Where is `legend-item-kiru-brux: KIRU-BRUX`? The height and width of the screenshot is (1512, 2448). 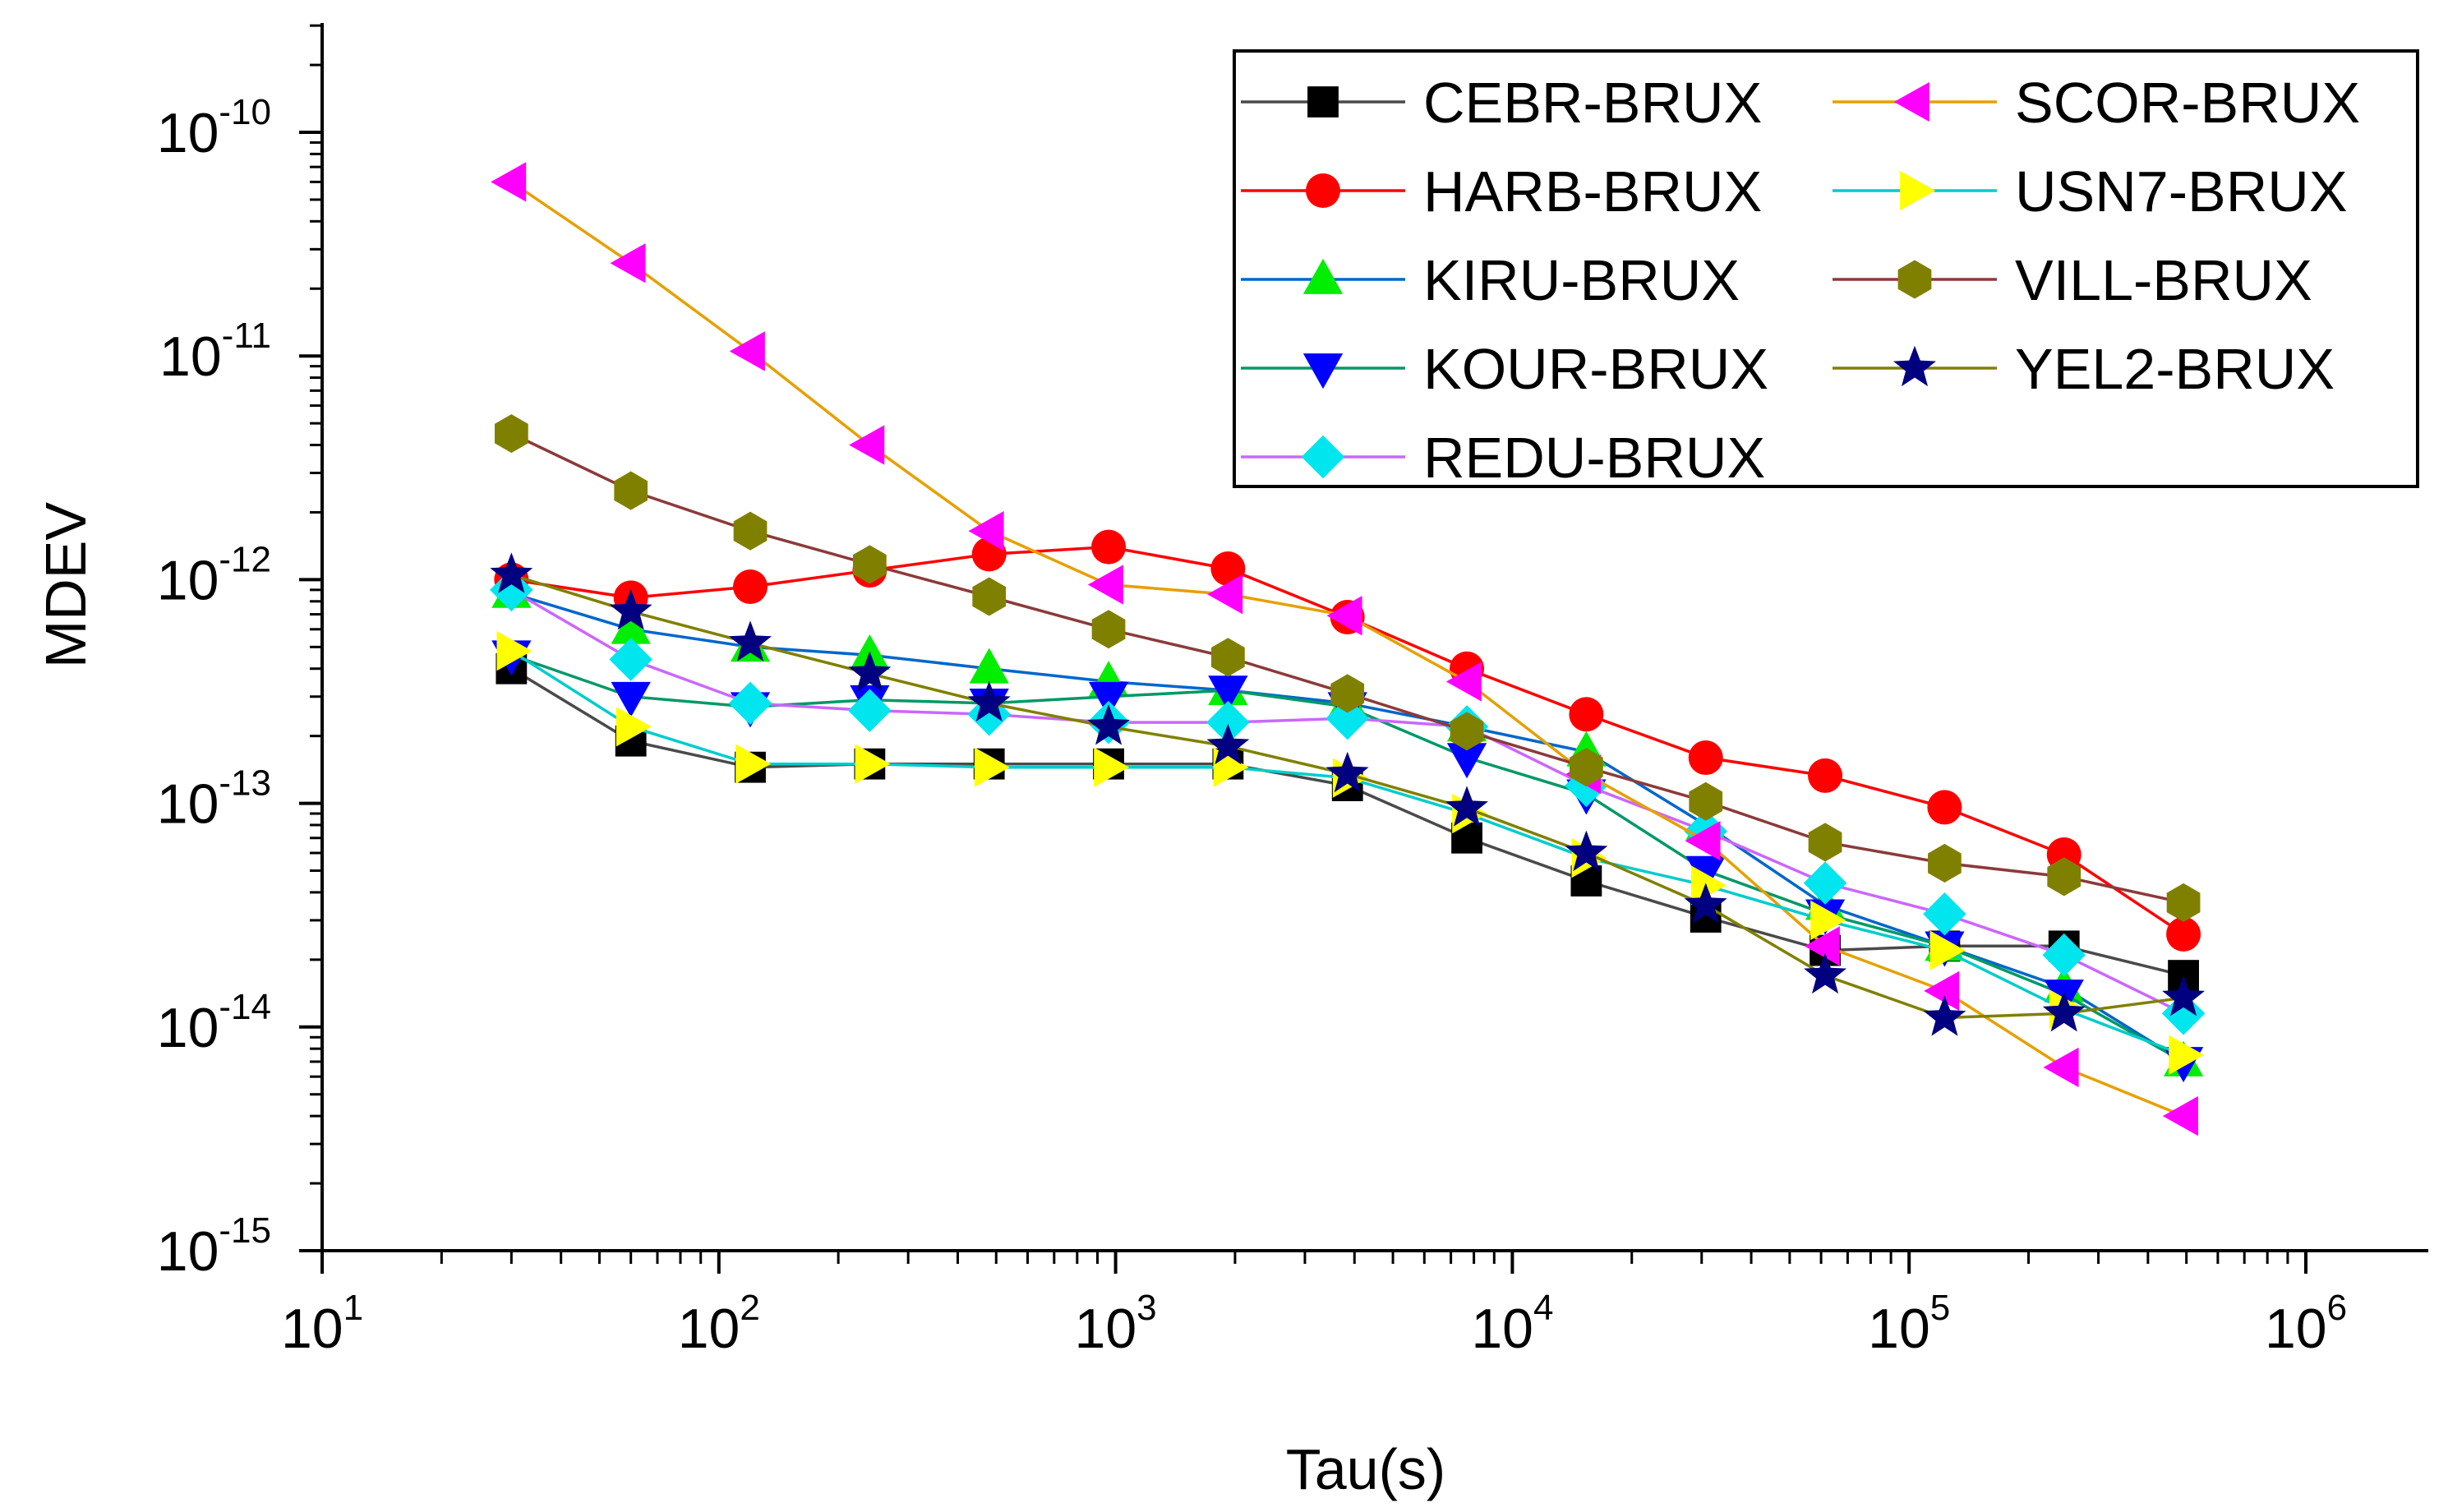 legend-item-kiru-brux: KIRU-BRUX is located at coordinates (1490, 280).